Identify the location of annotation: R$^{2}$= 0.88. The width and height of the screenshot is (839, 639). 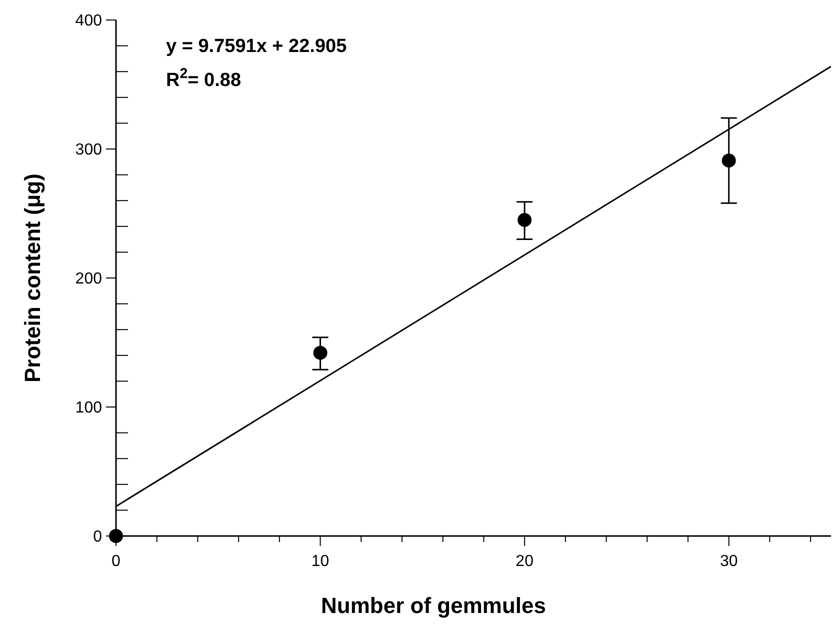
(204, 78).